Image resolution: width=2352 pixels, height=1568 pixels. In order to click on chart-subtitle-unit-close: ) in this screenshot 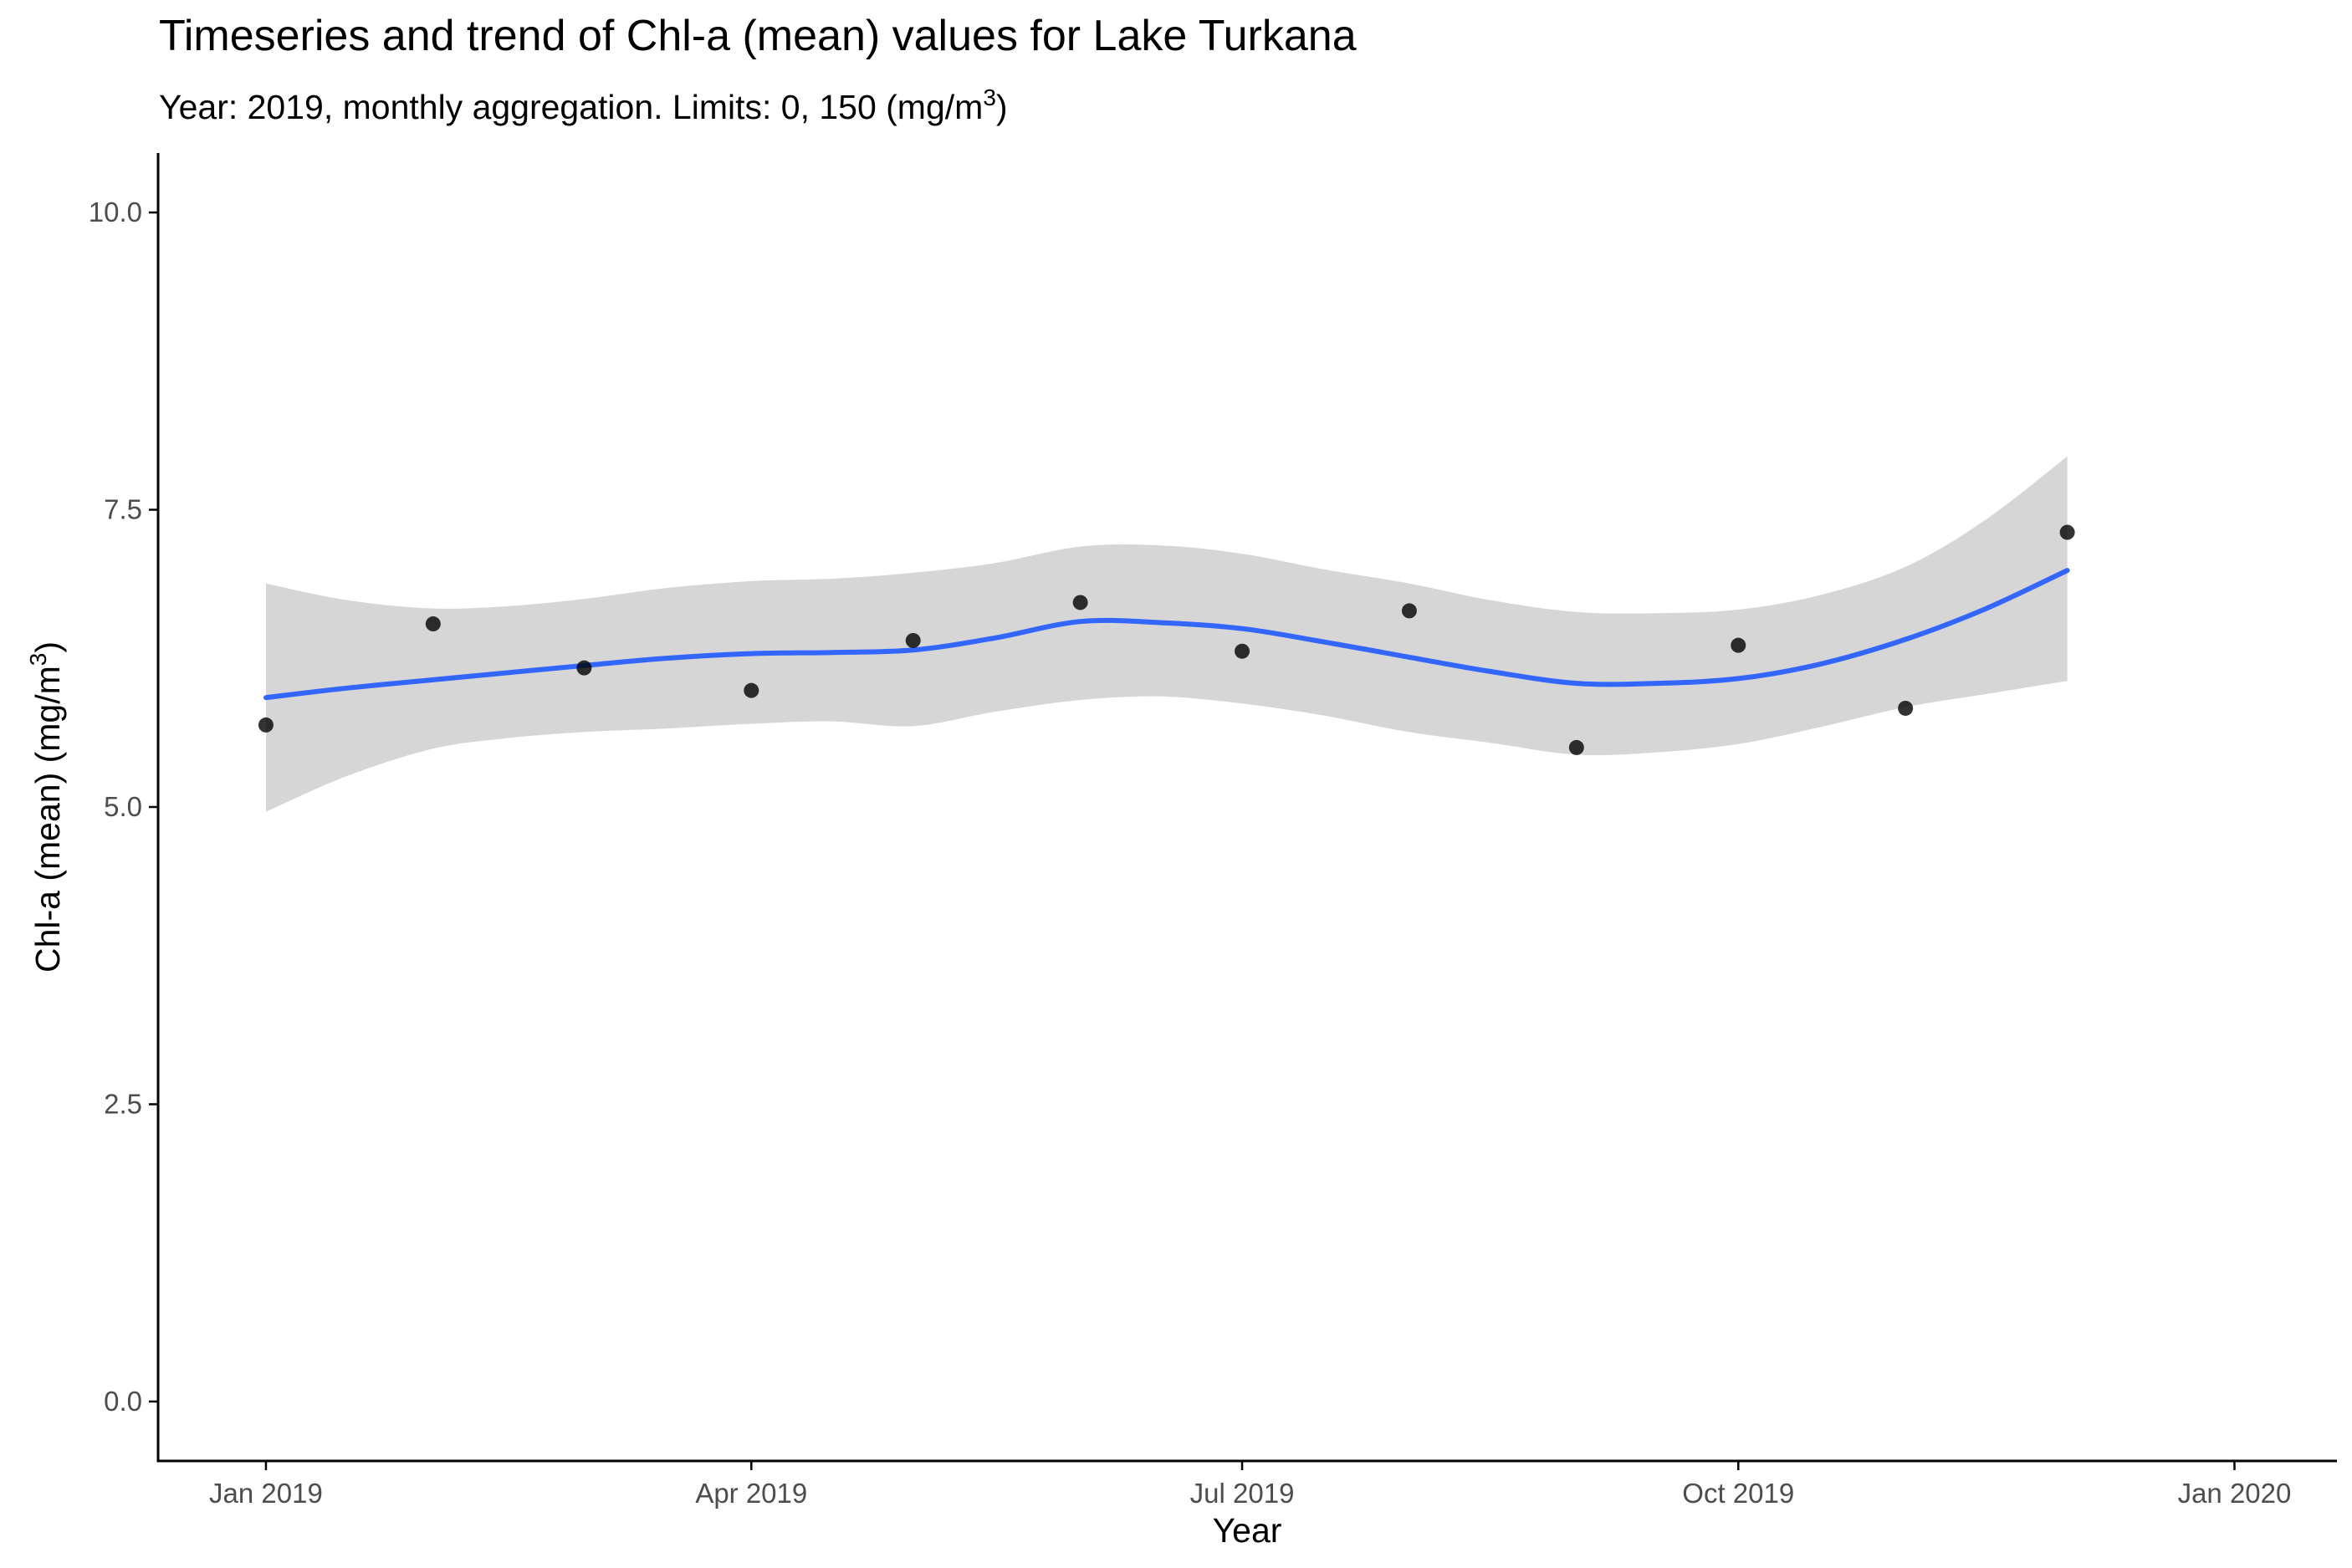, I will do `click(1002, 107)`.